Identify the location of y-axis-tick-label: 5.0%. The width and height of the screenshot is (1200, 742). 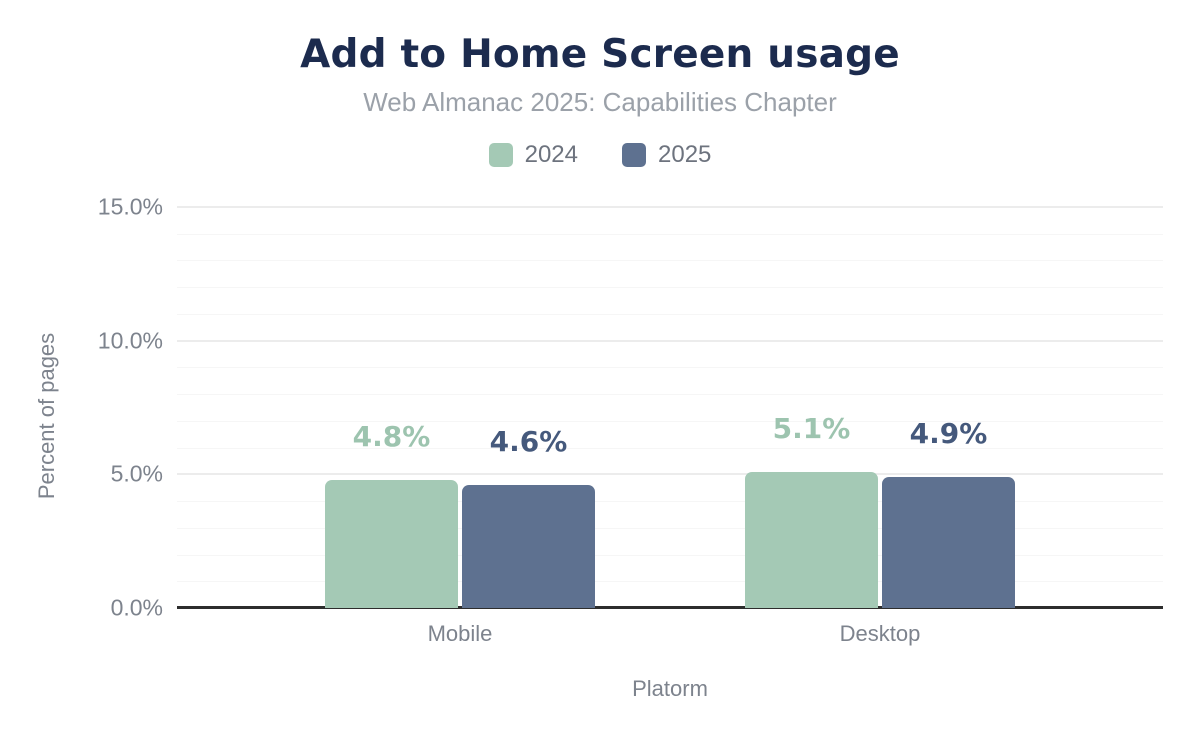
(136, 473).